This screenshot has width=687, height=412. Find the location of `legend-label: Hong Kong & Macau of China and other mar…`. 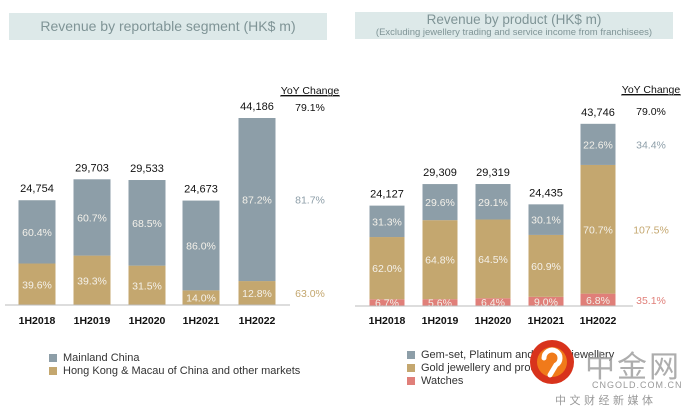

legend-label: Hong Kong & Macau of China and other mar… is located at coordinates (182, 370).